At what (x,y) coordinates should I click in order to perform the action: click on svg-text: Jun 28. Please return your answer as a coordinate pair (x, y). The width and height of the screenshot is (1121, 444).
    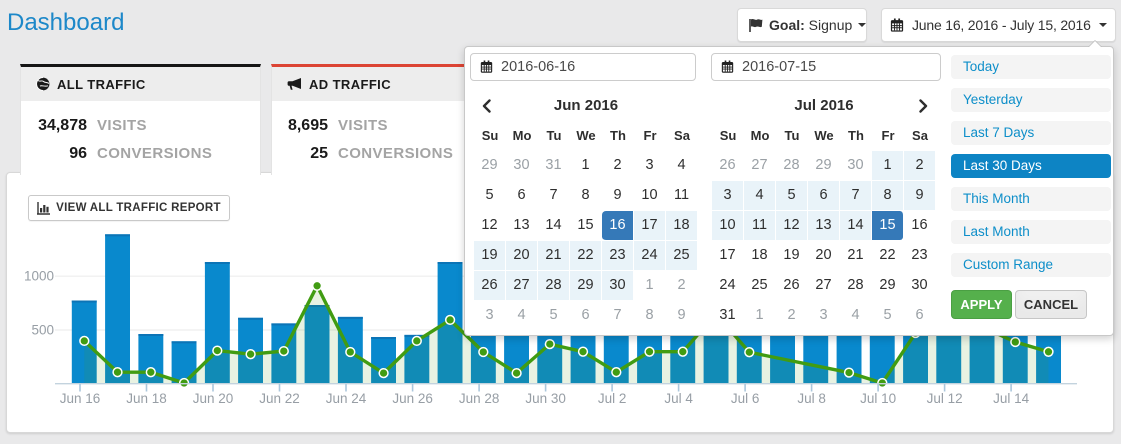
    Looking at the image, I should click on (479, 398).